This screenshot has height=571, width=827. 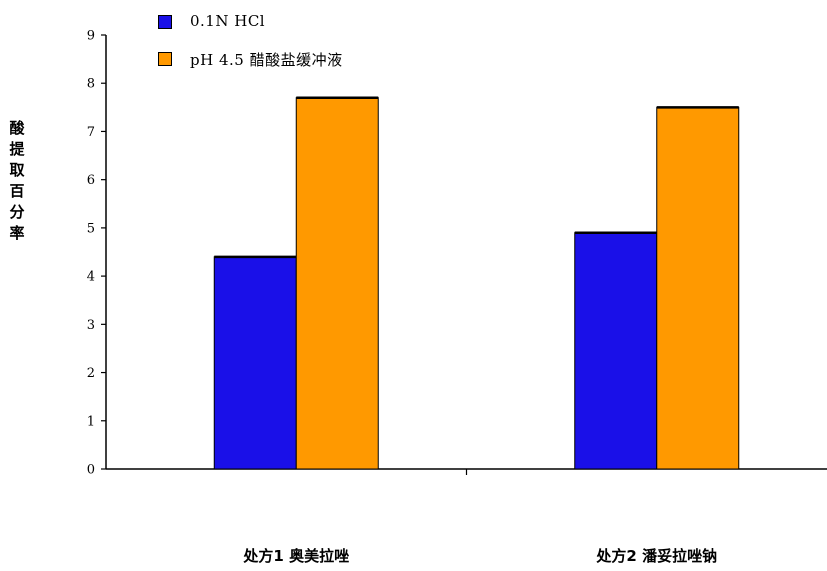 I want to click on bar-series1-cat1, so click(x=255, y=363).